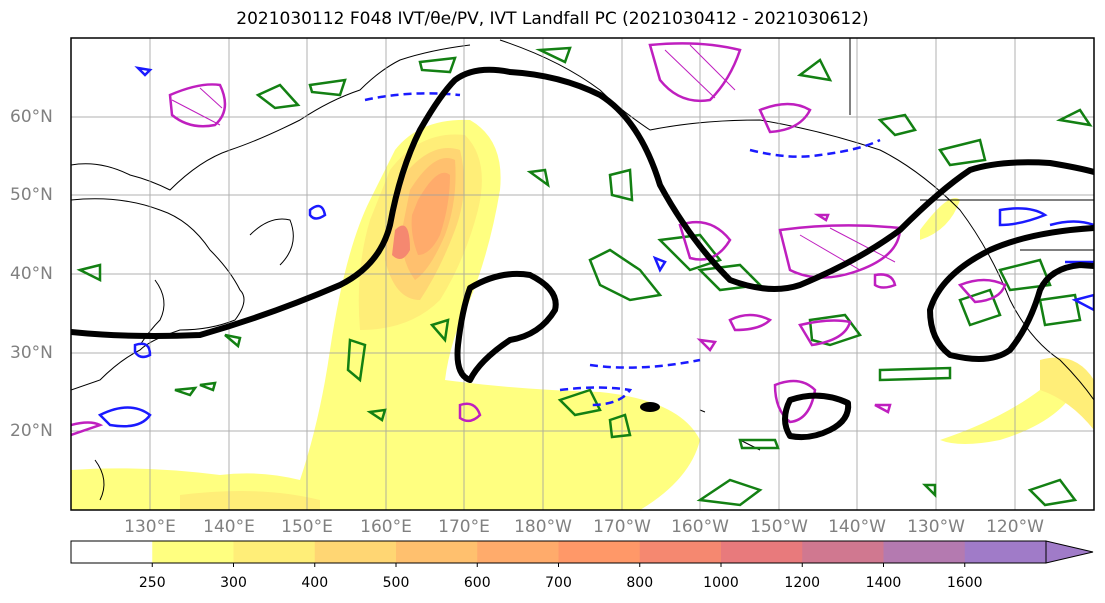 Image resolution: width=1105 pixels, height=603 pixels. What do you see at coordinates (152, 583) in the screenshot?
I see `colorbar-tick-label: 250` at bounding box center [152, 583].